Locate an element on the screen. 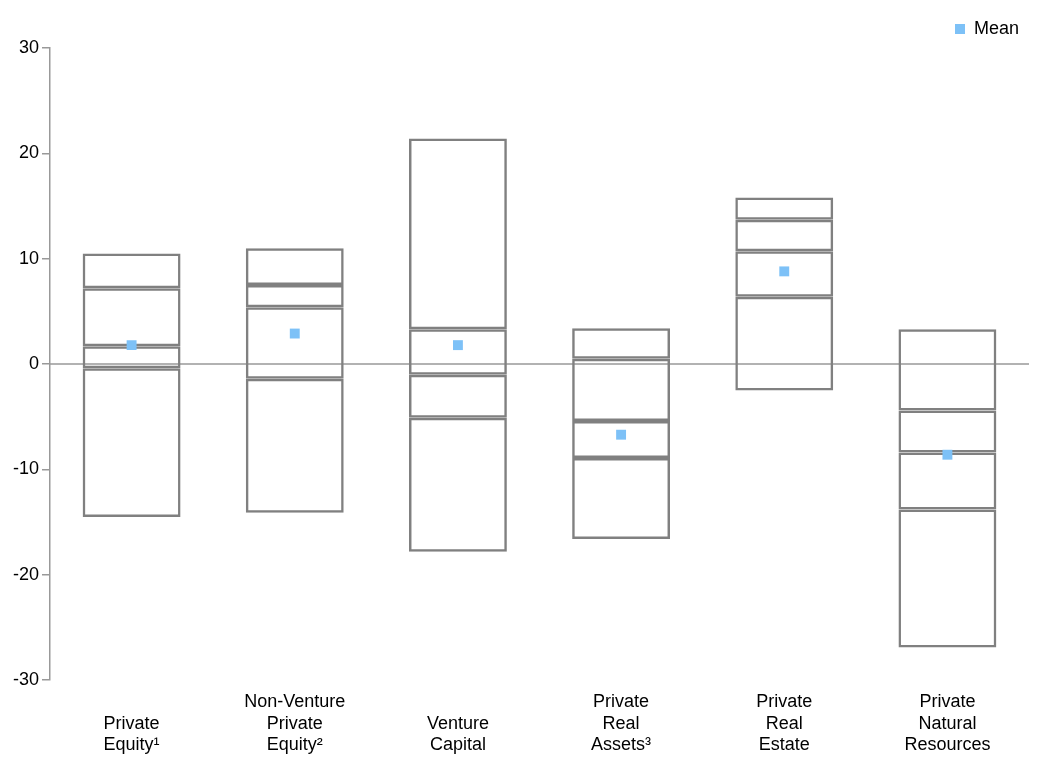 The width and height of the screenshot is (1039, 763). legend-label: Mean is located at coordinates (996, 27).